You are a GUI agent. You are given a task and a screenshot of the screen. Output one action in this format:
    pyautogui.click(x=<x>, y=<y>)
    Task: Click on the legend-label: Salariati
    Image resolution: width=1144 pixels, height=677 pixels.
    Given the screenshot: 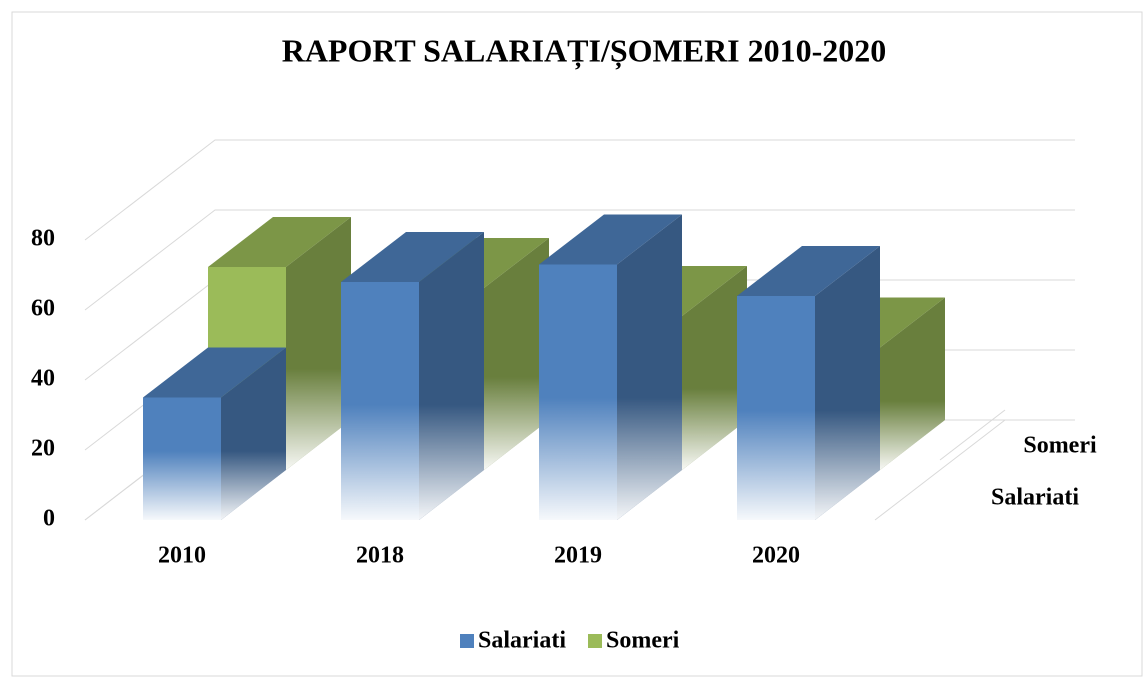 What is the action you would take?
    pyautogui.click(x=522, y=641)
    